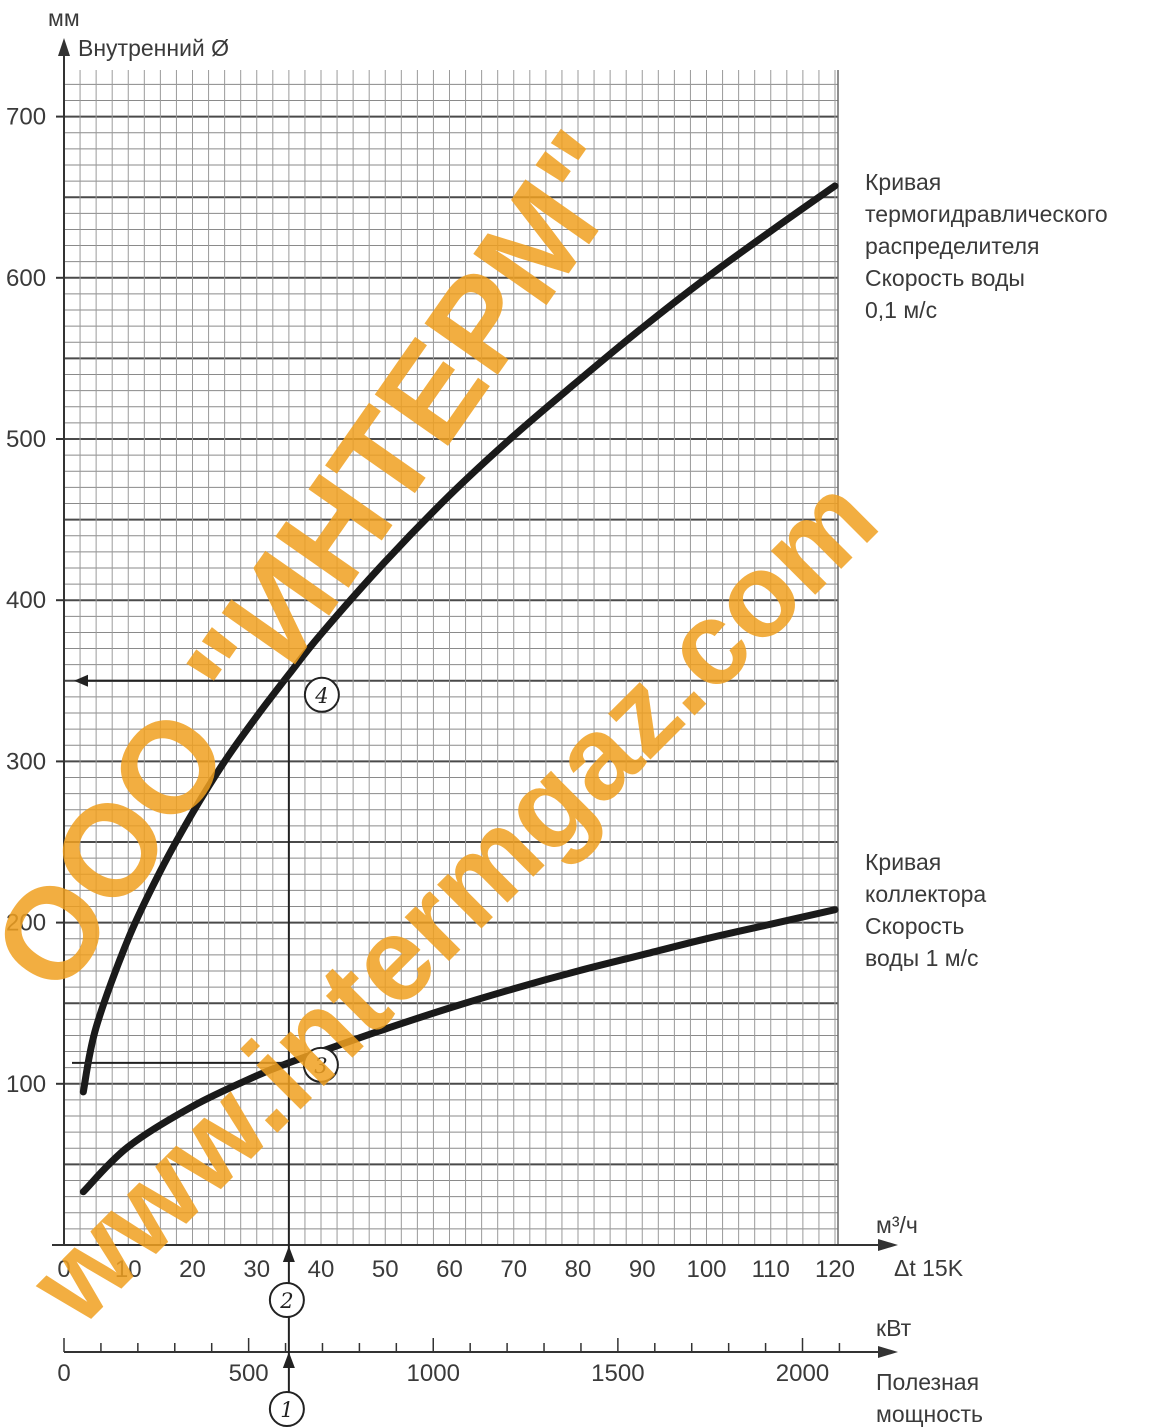 The height and width of the screenshot is (1428, 1173). I want to click on example-arrow-diameter, so click(81, 680).